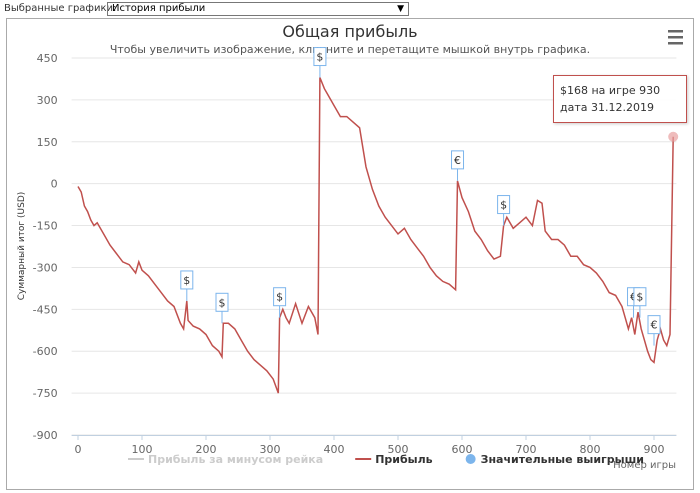  What do you see at coordinates (47, 58) in the screenshot?
I see `y-tick-label: 450` at bounding box center [47, 58].